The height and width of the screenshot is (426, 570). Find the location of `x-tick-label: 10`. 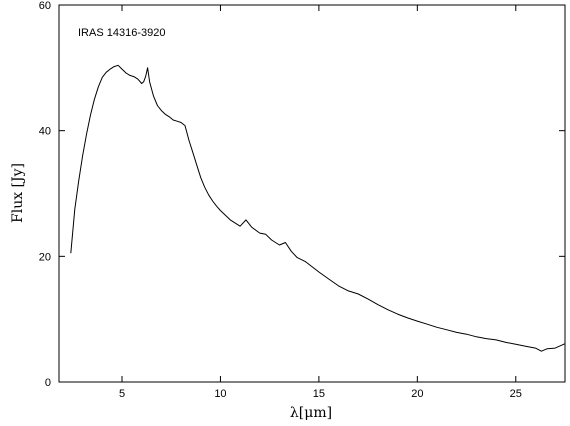

x-tick-label: 10 is located at coordinates (220, 394).